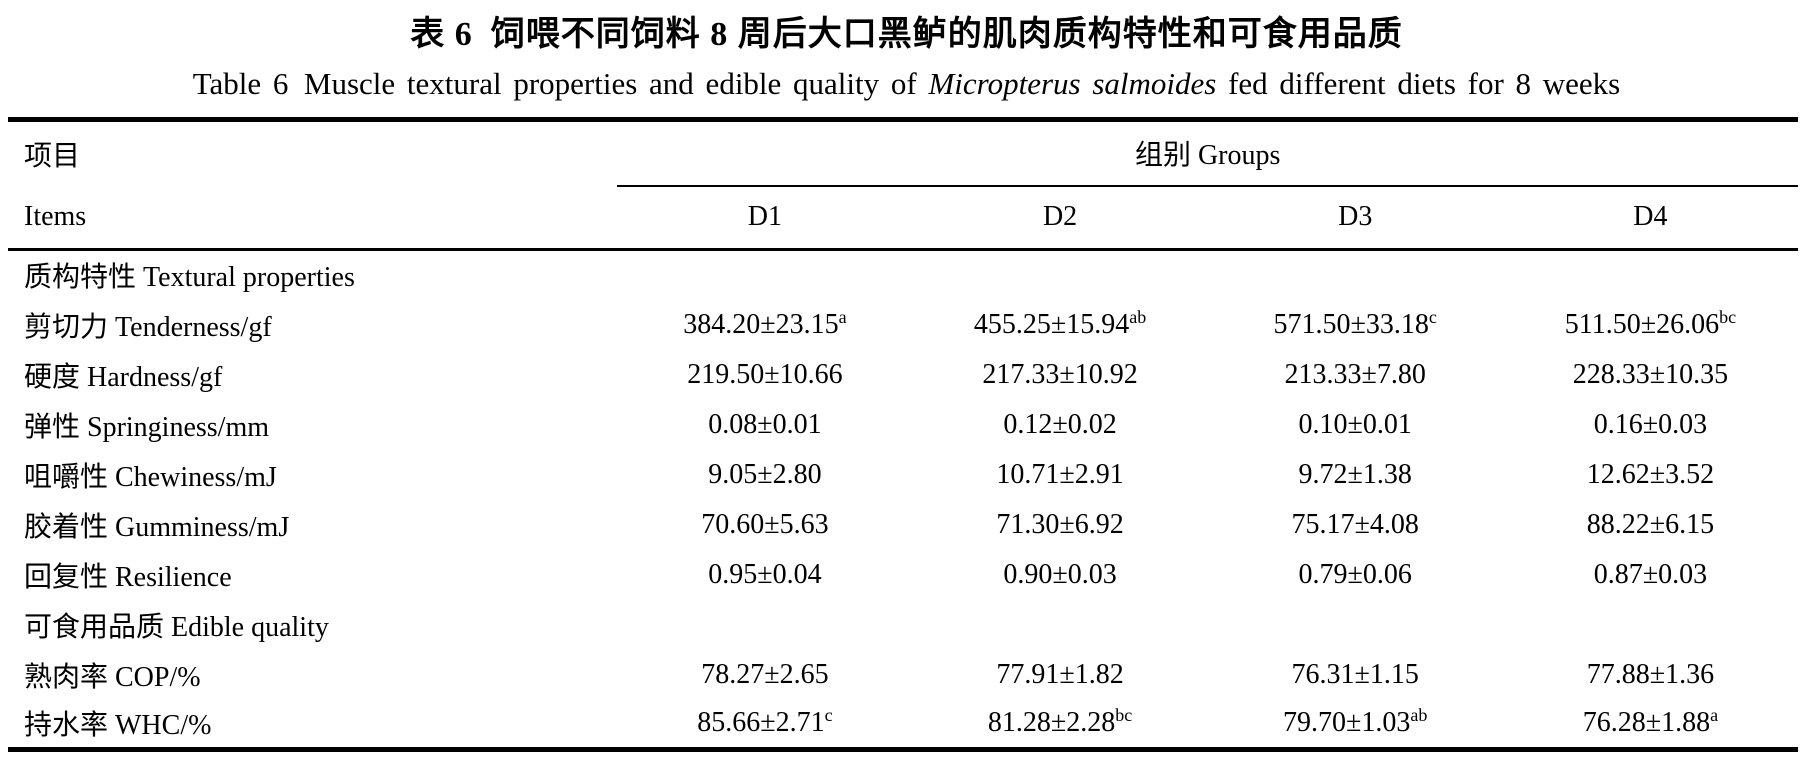  I want to click on cell-value: 0.95±0.04, so click(764, 575).